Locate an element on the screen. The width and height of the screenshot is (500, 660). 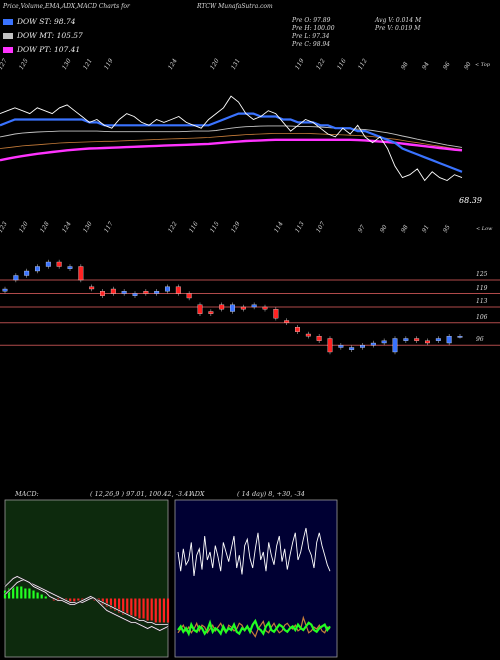
minus-di-line is located at coordinates (254, 626).